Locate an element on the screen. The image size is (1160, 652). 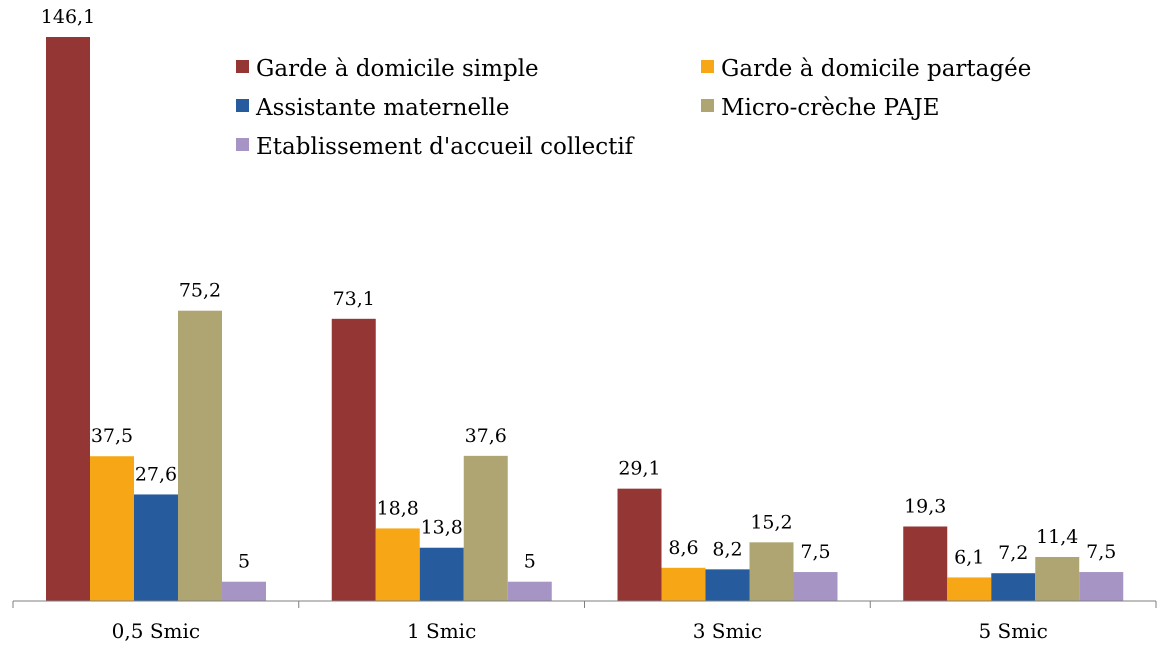
data-label: 11,4 is located at coordinates (1057, 537).